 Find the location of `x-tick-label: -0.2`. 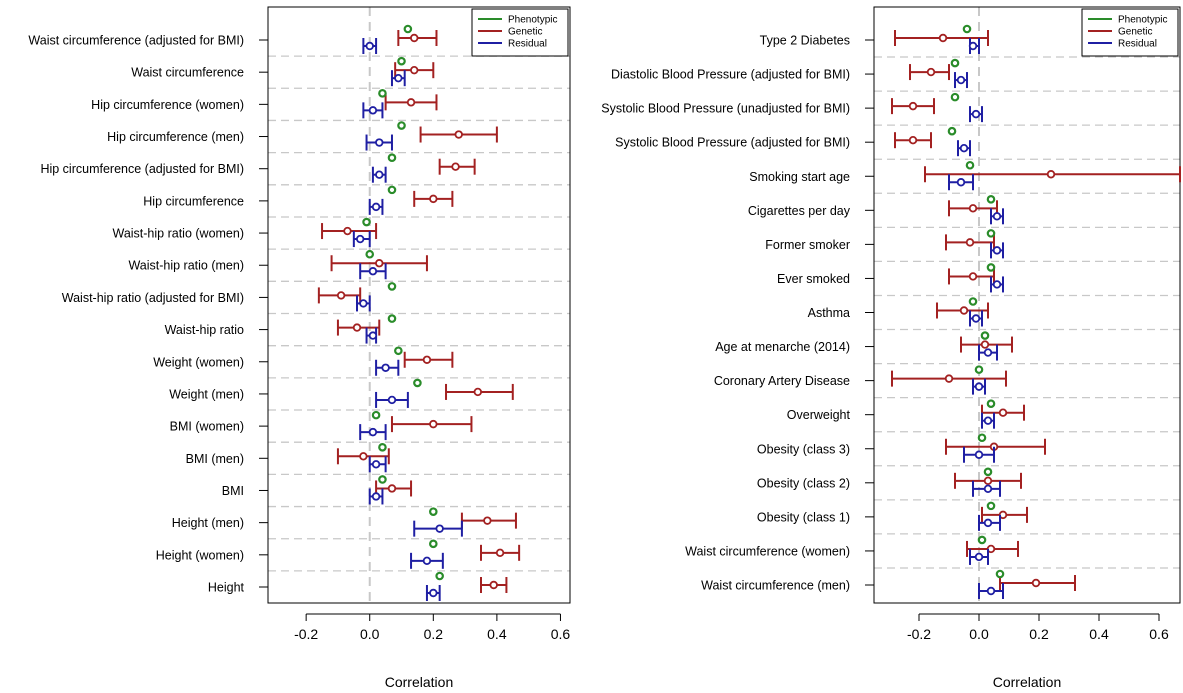

x-tick-label: -0.2 is located at coordinates (919, 634).